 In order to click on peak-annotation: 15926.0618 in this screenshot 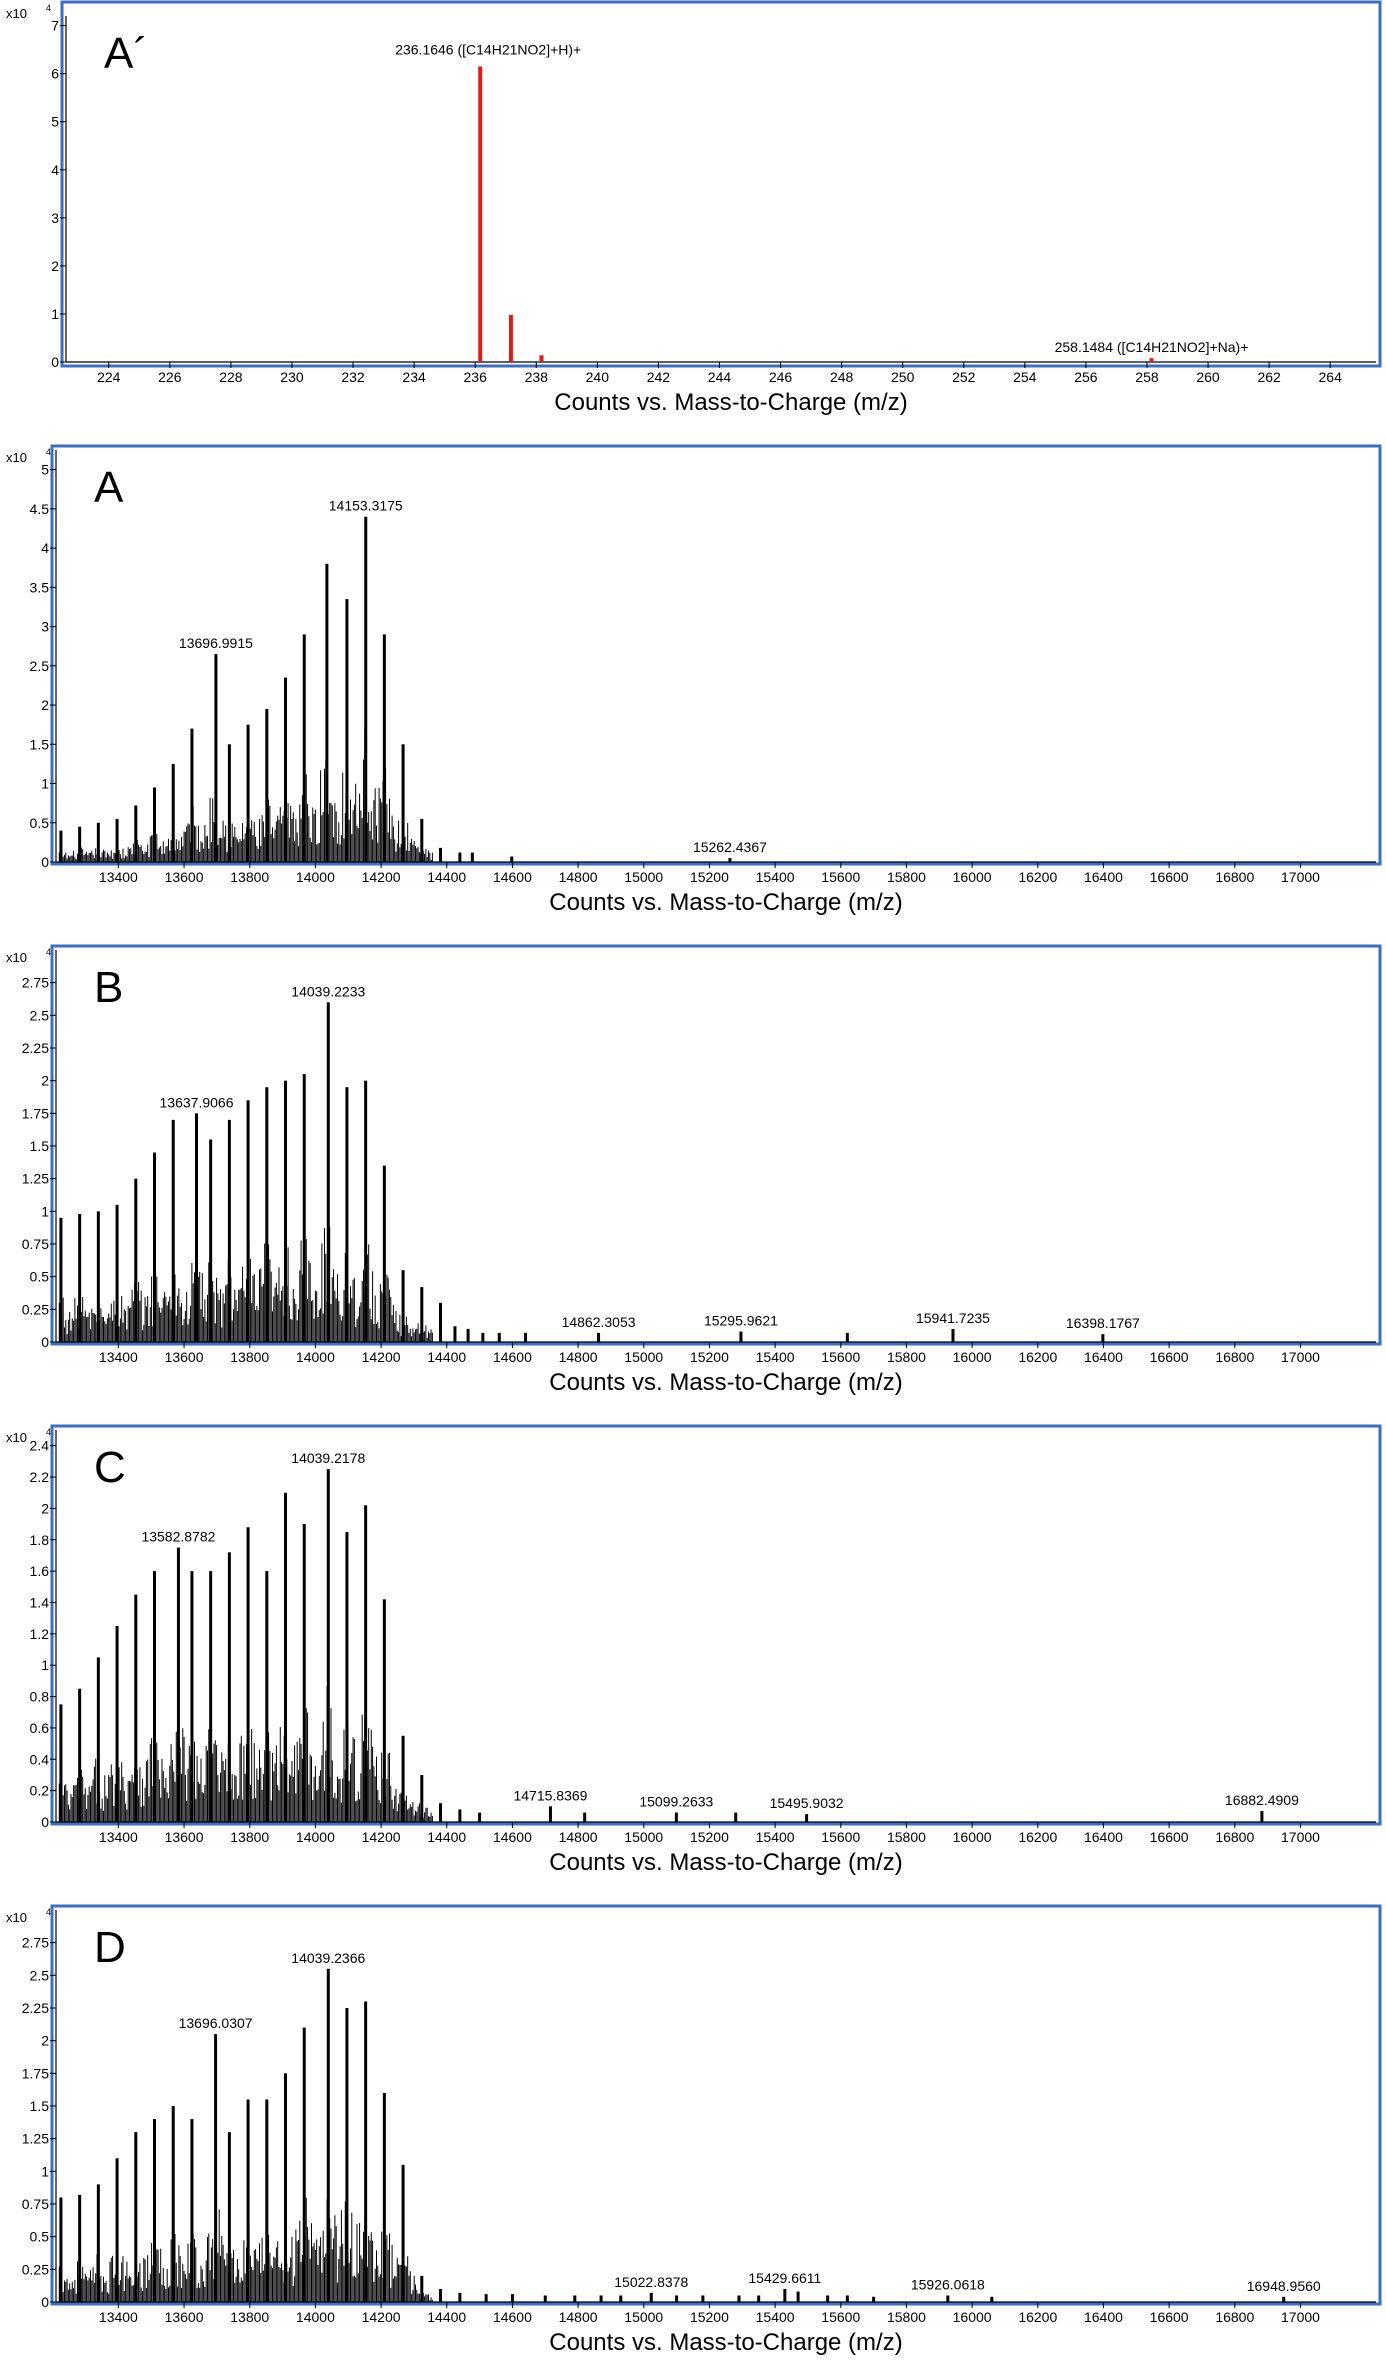, I will do `click(948, 2284)`.